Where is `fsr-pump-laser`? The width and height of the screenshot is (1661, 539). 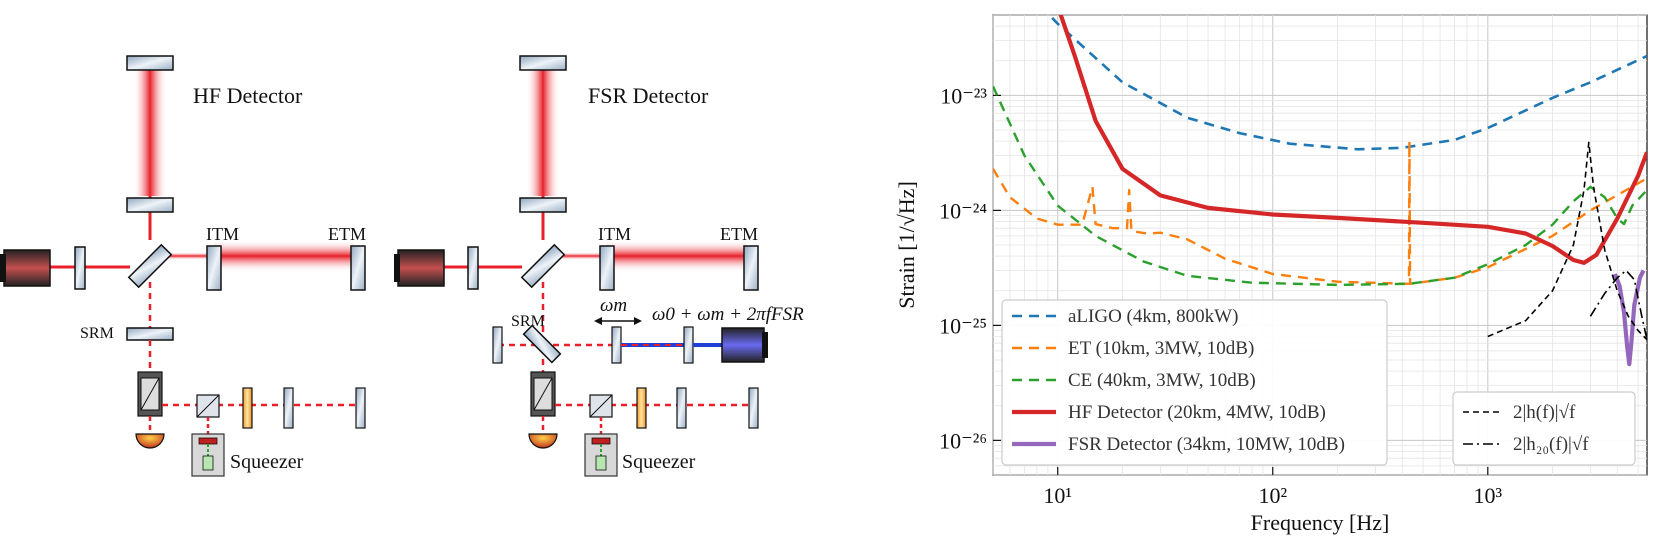
fsr-pump-laser is located at coordinates (743, 345).